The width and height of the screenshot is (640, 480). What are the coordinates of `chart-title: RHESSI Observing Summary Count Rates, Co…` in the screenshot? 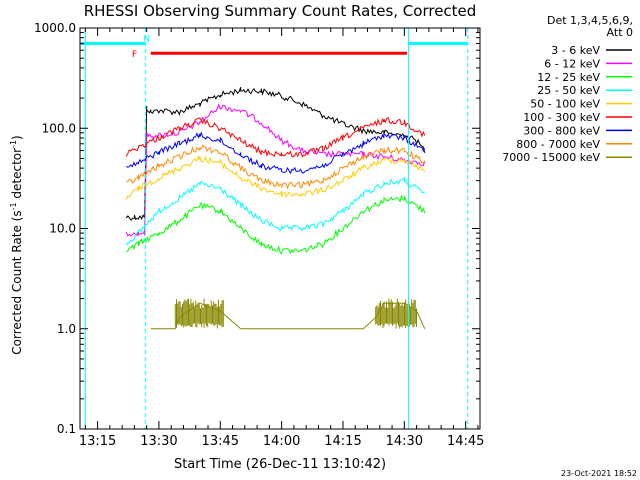 It's located at (280, 11).